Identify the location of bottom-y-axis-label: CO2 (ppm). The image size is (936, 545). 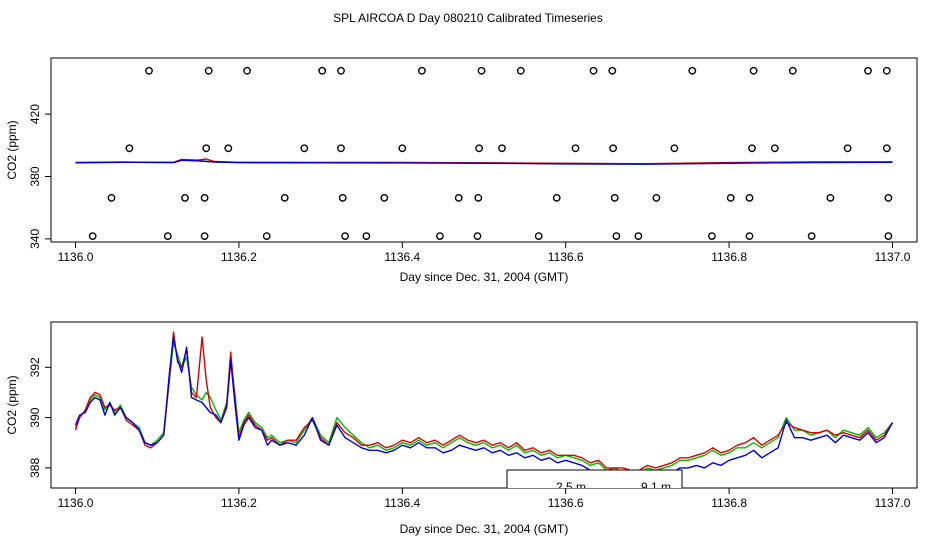
(12, 404).